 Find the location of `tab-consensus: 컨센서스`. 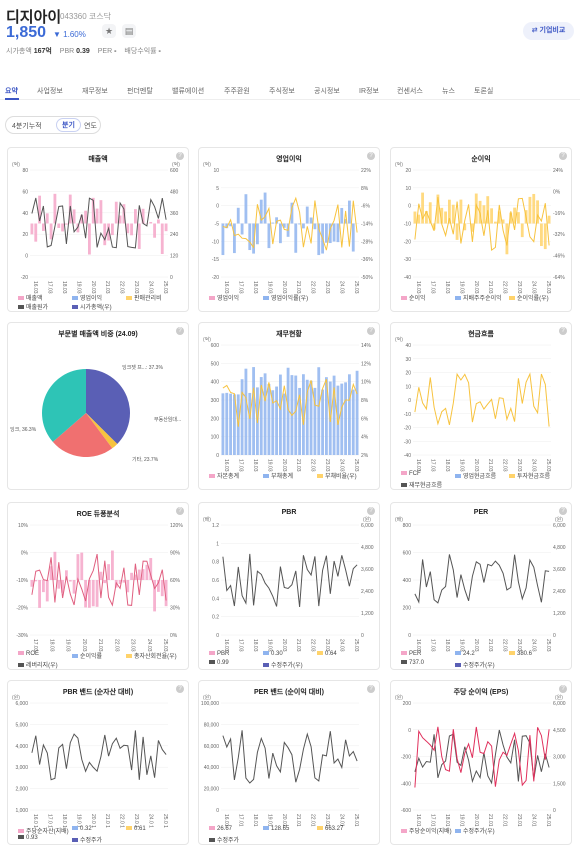

tab-consensus: 컨센서스 is located at coordinates (410, 91).